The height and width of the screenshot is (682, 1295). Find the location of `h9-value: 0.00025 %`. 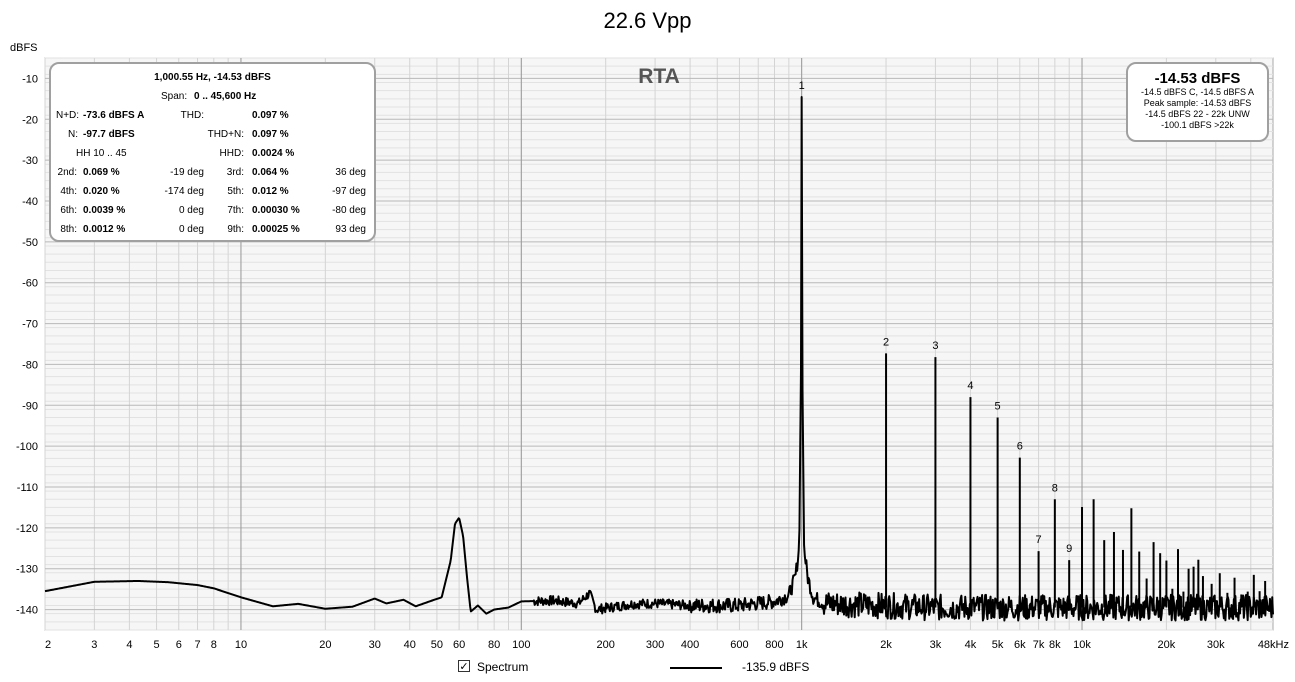

h9-value: 0.00025 % is located at coordinates (276, 229).